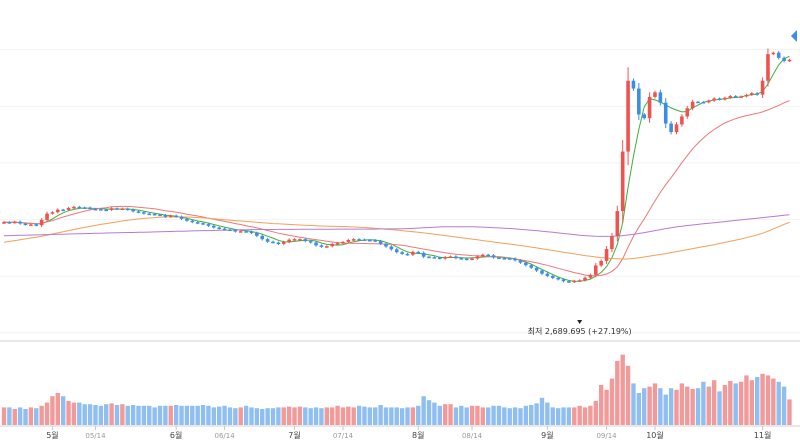  What do you see at coordinates (655, 435) in the screenshot?
I see `x-tick-label: 10월` at bounding box center [655, 435].